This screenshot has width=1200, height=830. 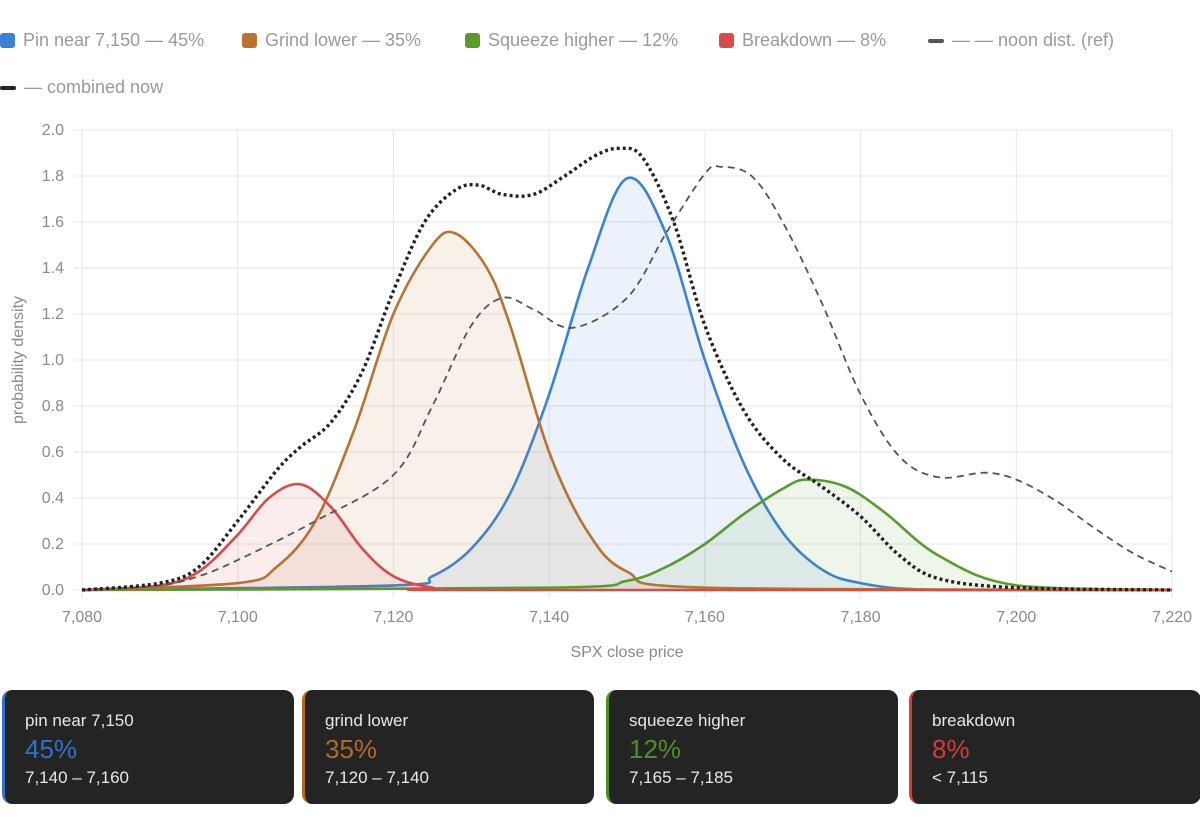 What do you see at coordinates (1016, 617) in the screenshot?
I see `x-tick-label: 7,200` at bounding box center [1016, 617].